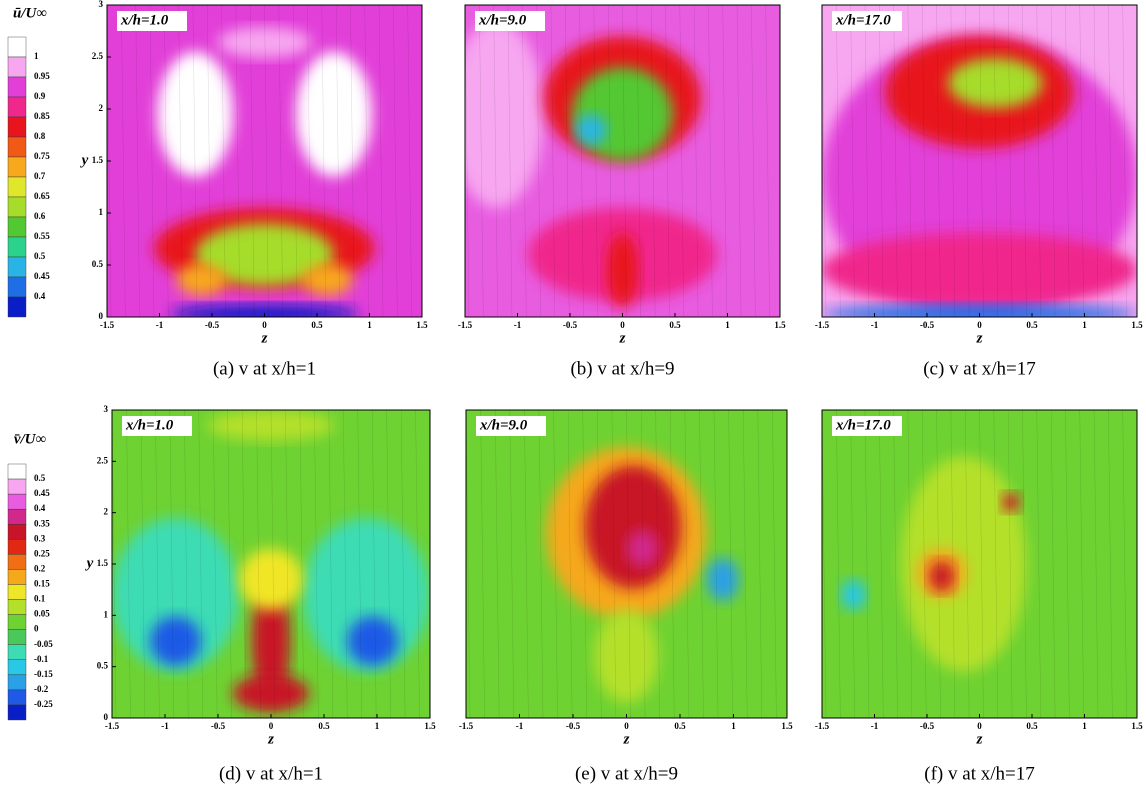  What do you see at coordinates (42, 236) in the screenshot?
I see `colorbar-tick: 0.55` at bounding box center [42, 236].